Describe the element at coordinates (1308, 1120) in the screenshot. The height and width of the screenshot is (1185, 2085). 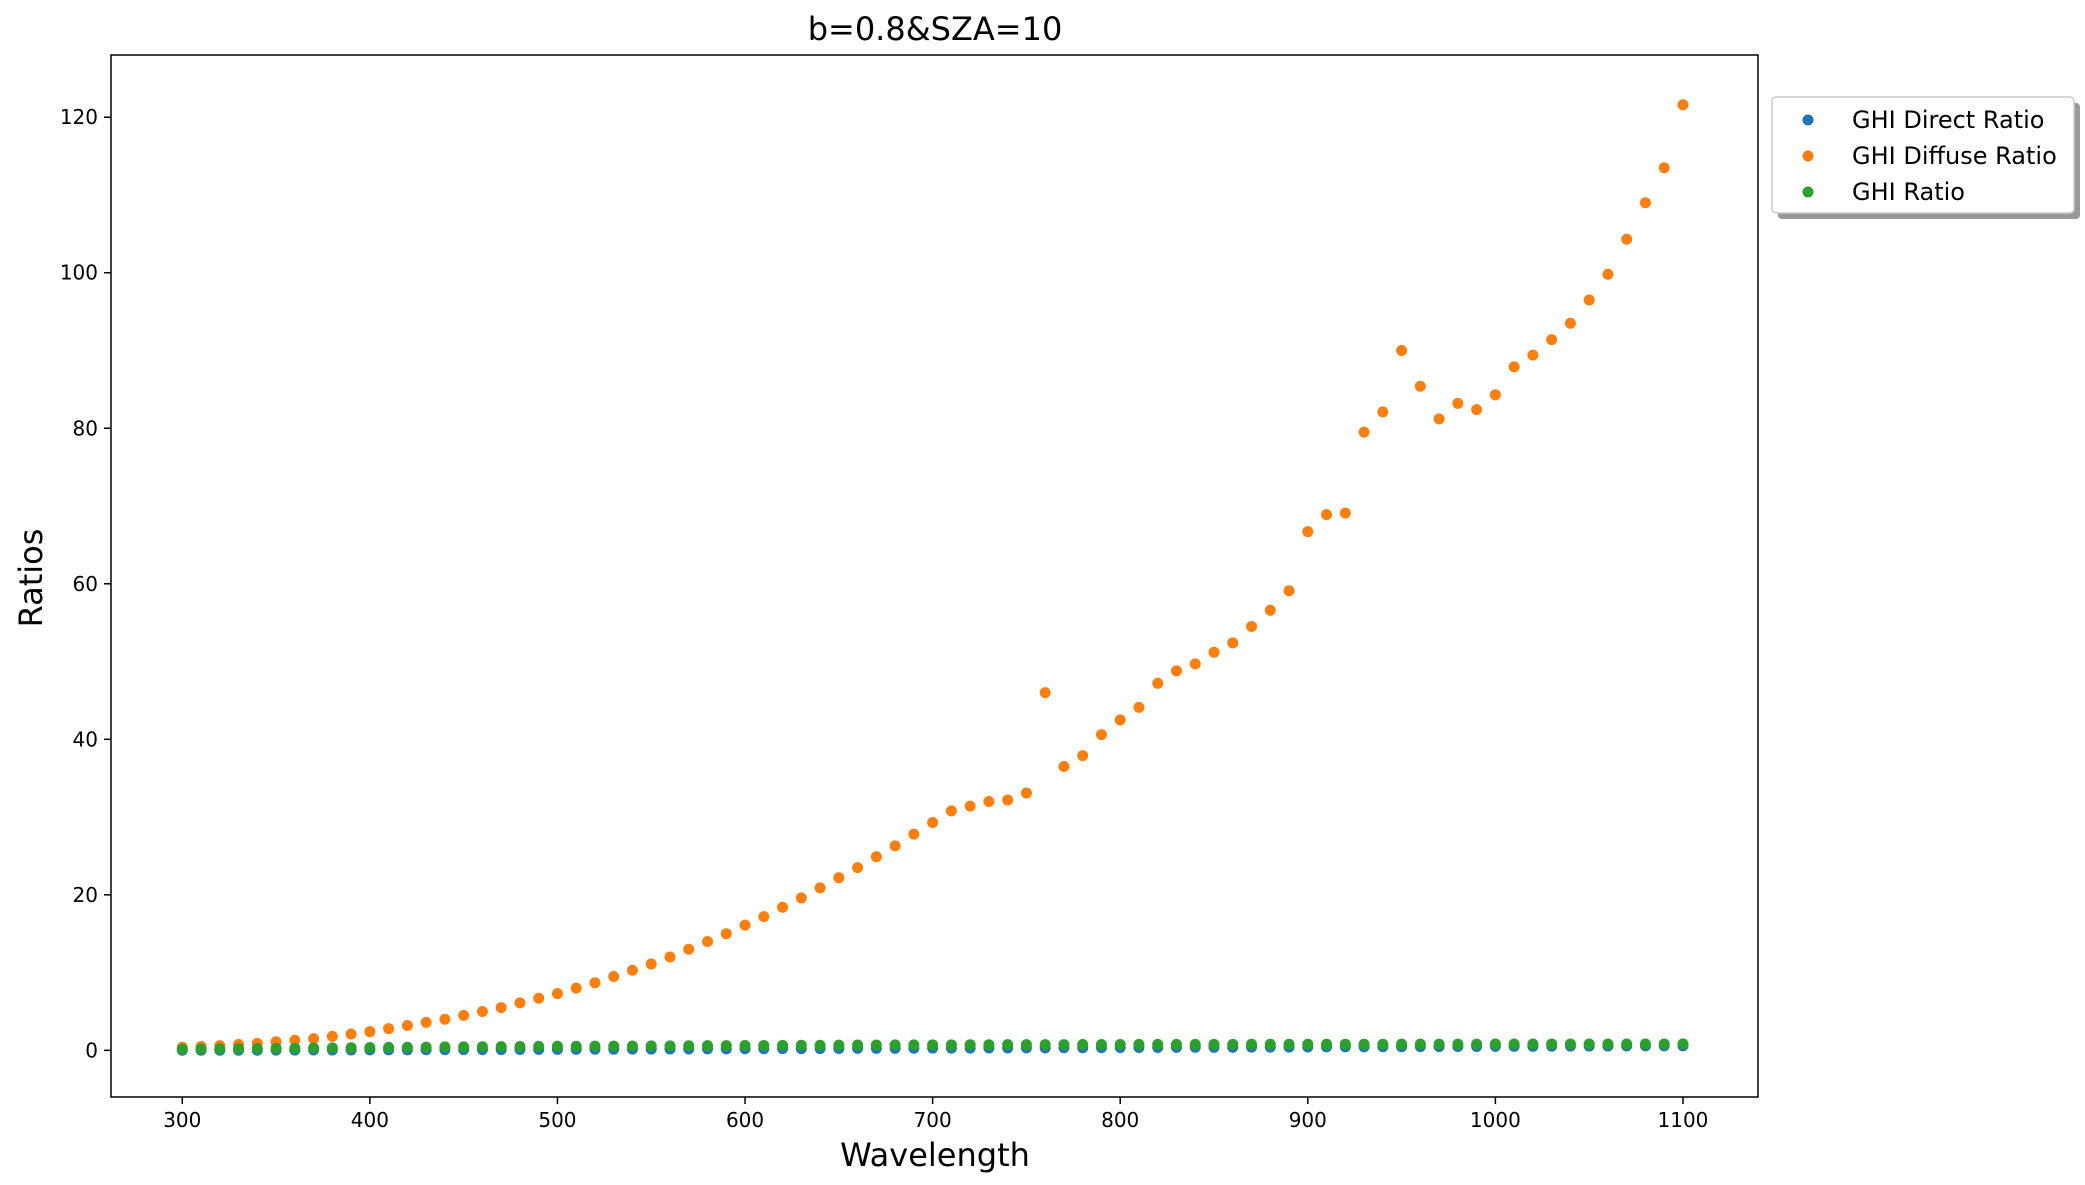
I see `x-tick-label: 900` at that location.